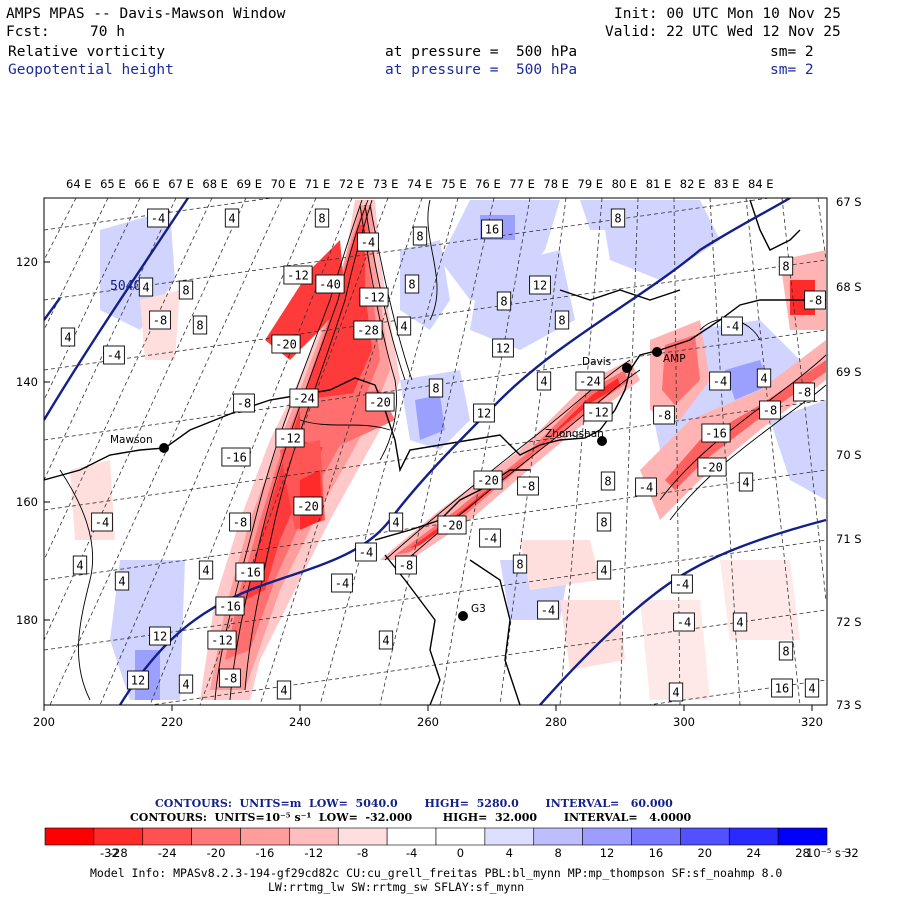  Describe the element at coordinates (693, 184) in the screenshot. I see `lon-label: 82 E` at that location.